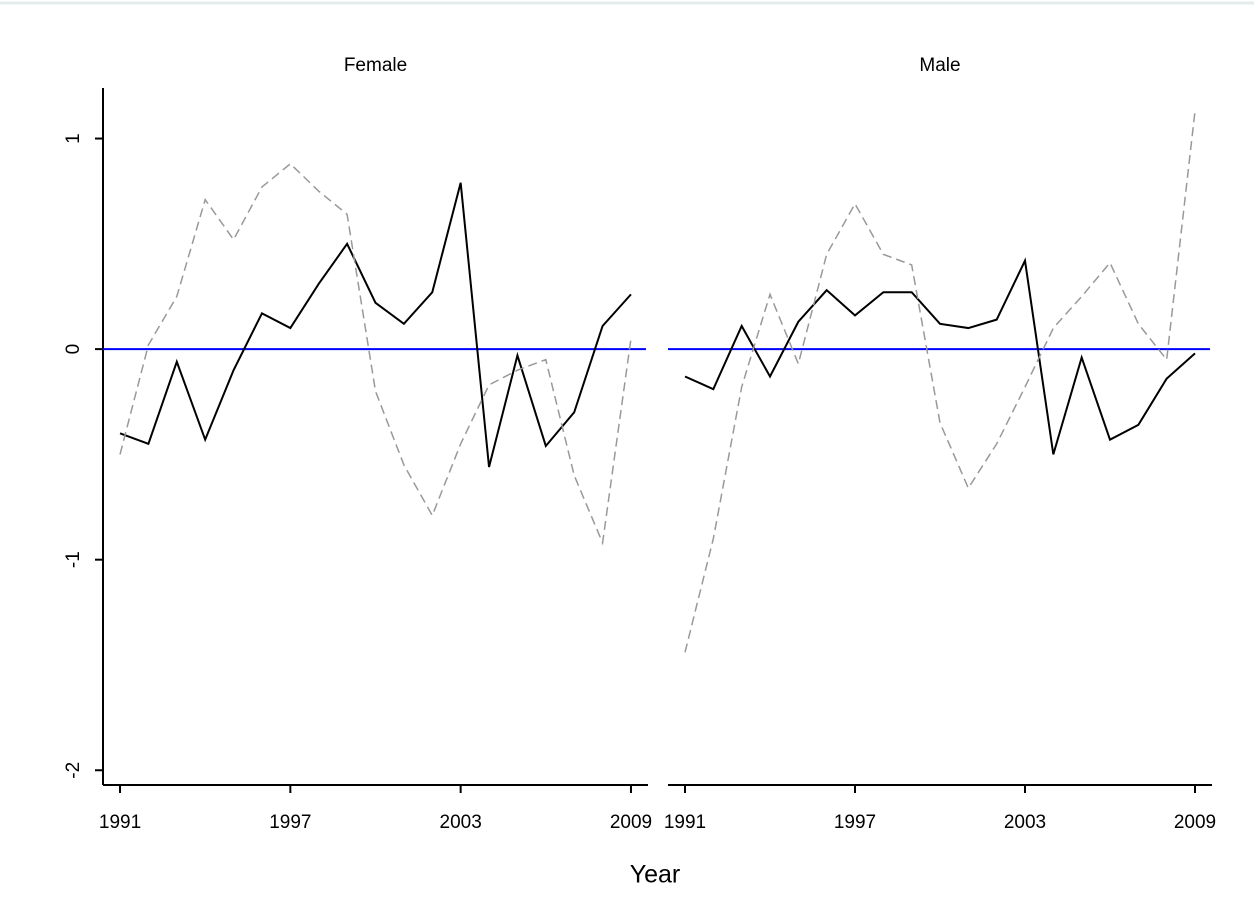 This screenshot has width=1254, height=905. Describe the element at coordinates (655, 875) in the screenshot. I see `x-axis-label: Year` at that location.